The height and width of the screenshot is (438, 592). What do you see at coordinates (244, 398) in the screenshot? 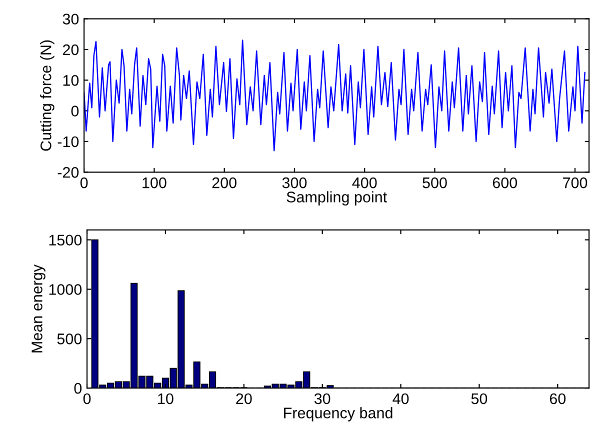
I see `x-tick-label: 20` at bounding box center [244, 398].